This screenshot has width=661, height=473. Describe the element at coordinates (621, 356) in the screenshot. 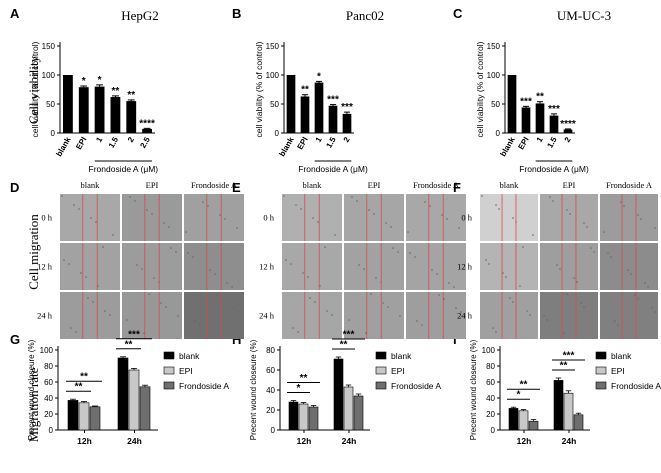

I see `legend-entry-0: blank` at that location.